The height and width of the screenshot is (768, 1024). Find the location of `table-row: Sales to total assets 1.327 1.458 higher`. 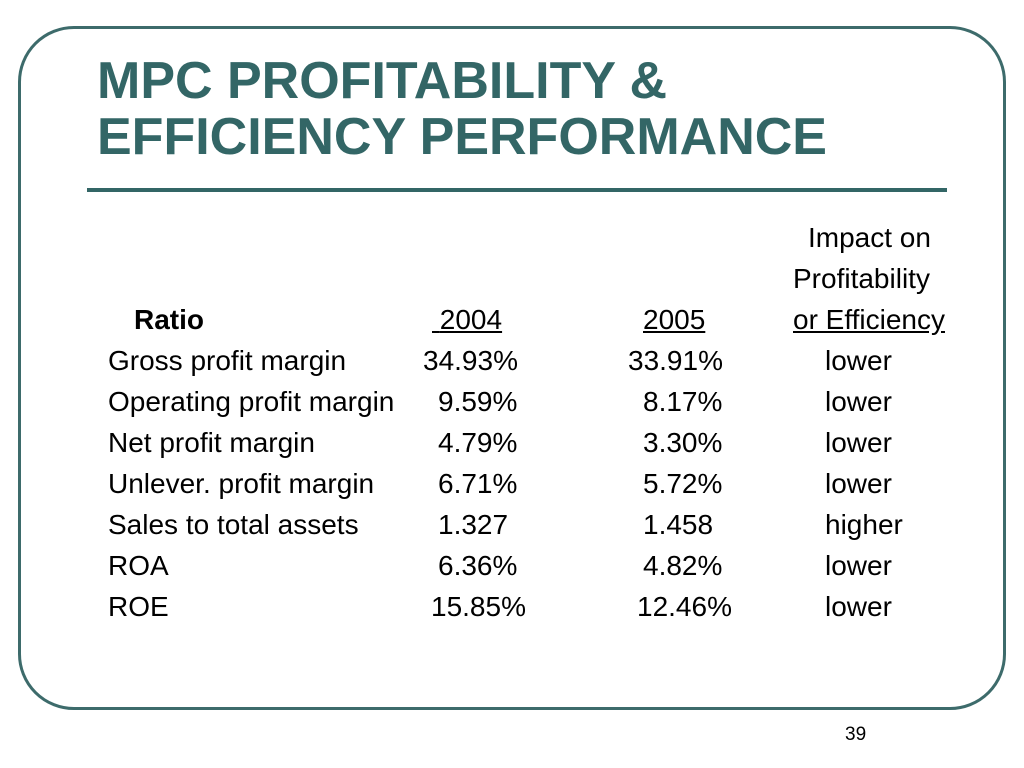

table-row: Sales to total assets 1.327 1.458 higher is located at coordinates (512, 524).